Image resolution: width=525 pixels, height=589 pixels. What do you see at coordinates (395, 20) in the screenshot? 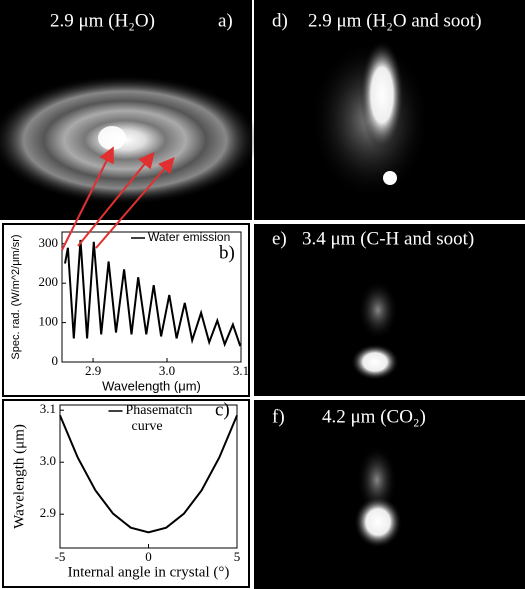
I see `panel-title: 2.9 μm (H₂O and soot)` at bounding box center [395, 20].